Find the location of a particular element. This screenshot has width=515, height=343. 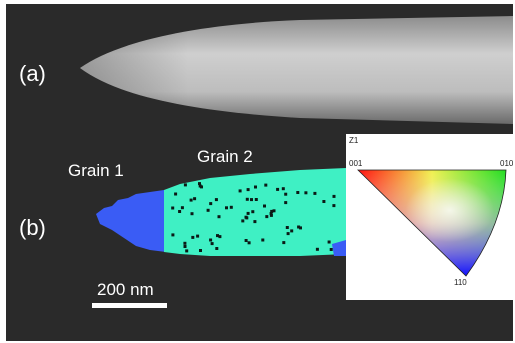

grain-1-label: Grain 1 is located at coordinates (96, 170).